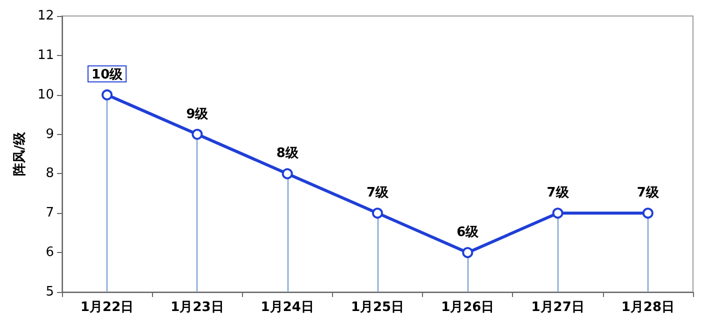 The image size is (717, 333). Describe the element at coordinates (377, 307) in the screenshot. I see `x-tick-label: 1月25日` at that location.